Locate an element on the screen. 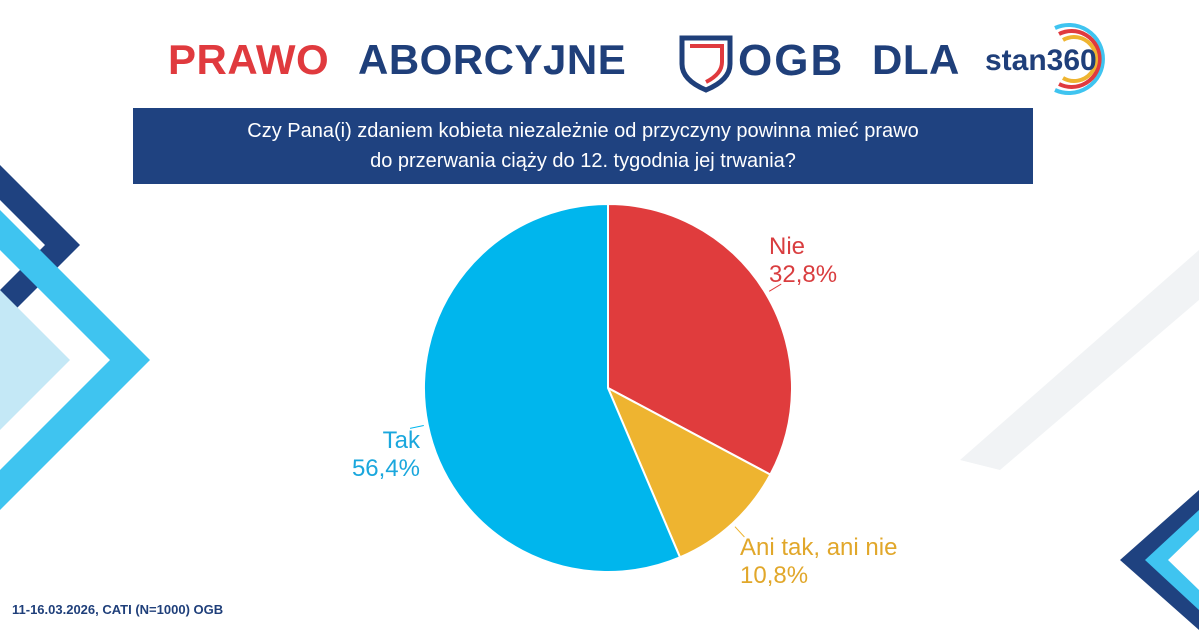 The width and height of the screenshot is (1199, 630). pie-slice-tak is located at coordinates (552, 387).